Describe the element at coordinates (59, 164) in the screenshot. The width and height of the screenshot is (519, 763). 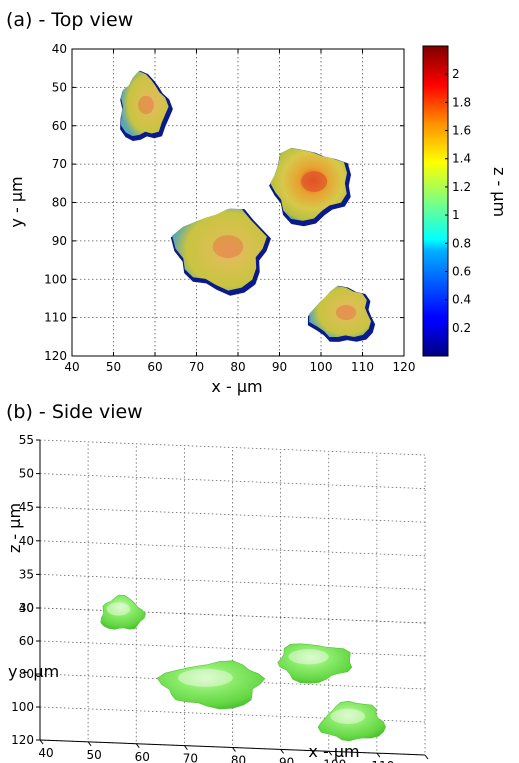
I see `y-tick-label: 70` at that location.